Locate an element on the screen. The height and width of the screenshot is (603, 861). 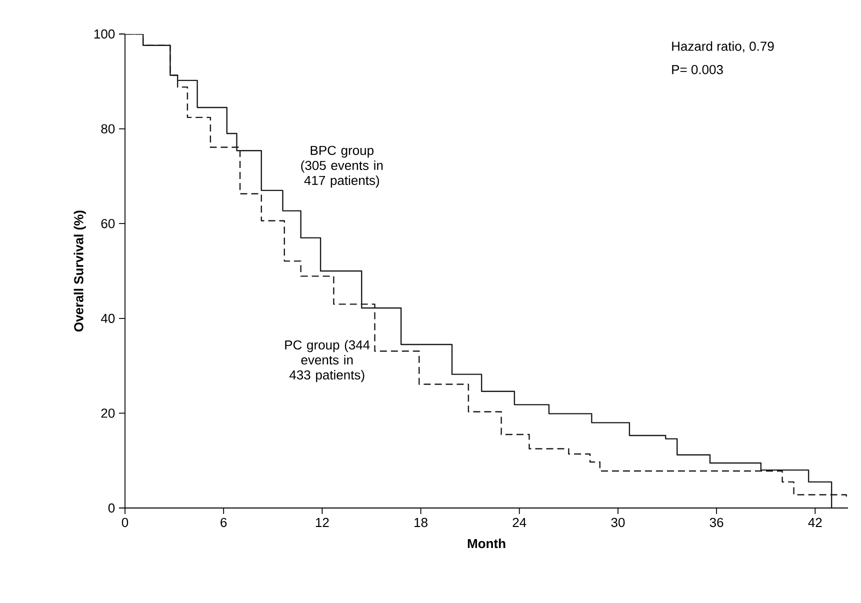
x-tick-label: 42 is located at coordinates (815, 522).